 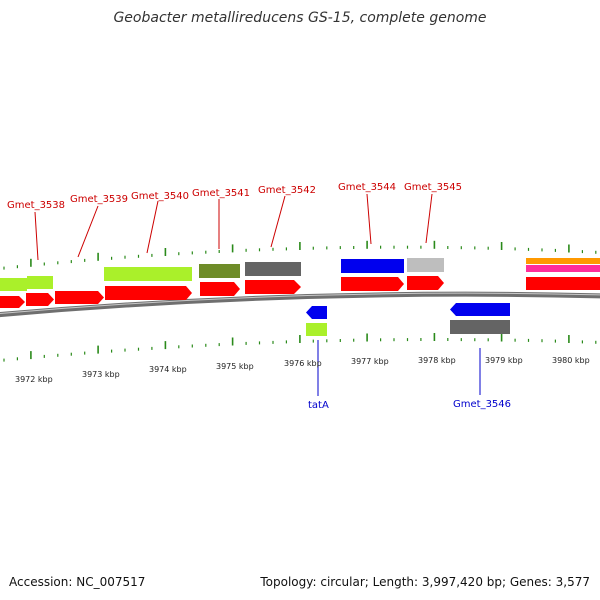 What do you see at coordinates (300, 347) in the screenshot?
I see `reverse-ticks` at bounding box center [300, 347].